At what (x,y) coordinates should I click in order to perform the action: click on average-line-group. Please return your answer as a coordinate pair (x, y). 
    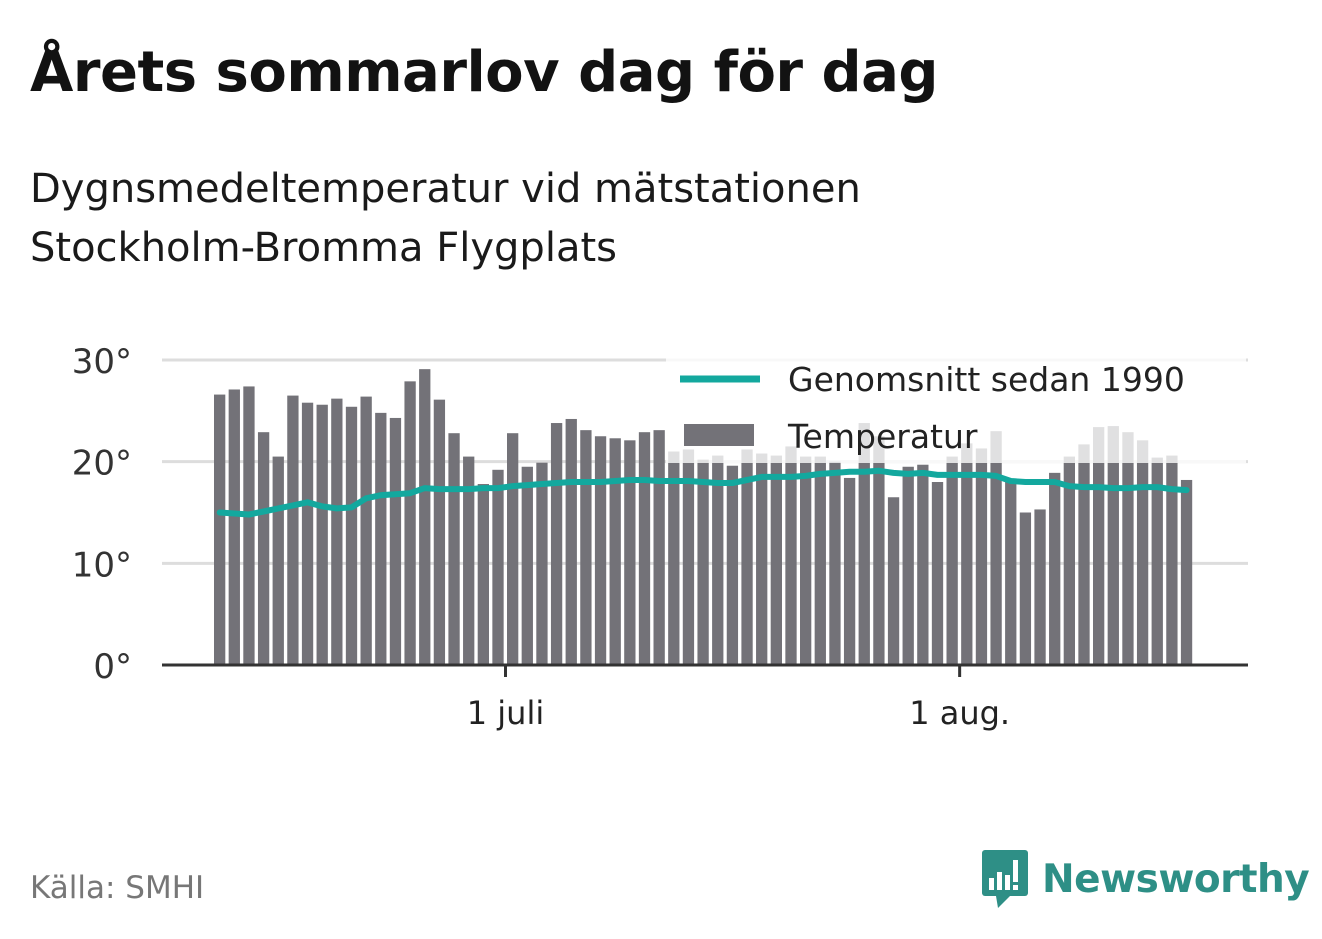
    Looking at the image, I should click on (703, 492).